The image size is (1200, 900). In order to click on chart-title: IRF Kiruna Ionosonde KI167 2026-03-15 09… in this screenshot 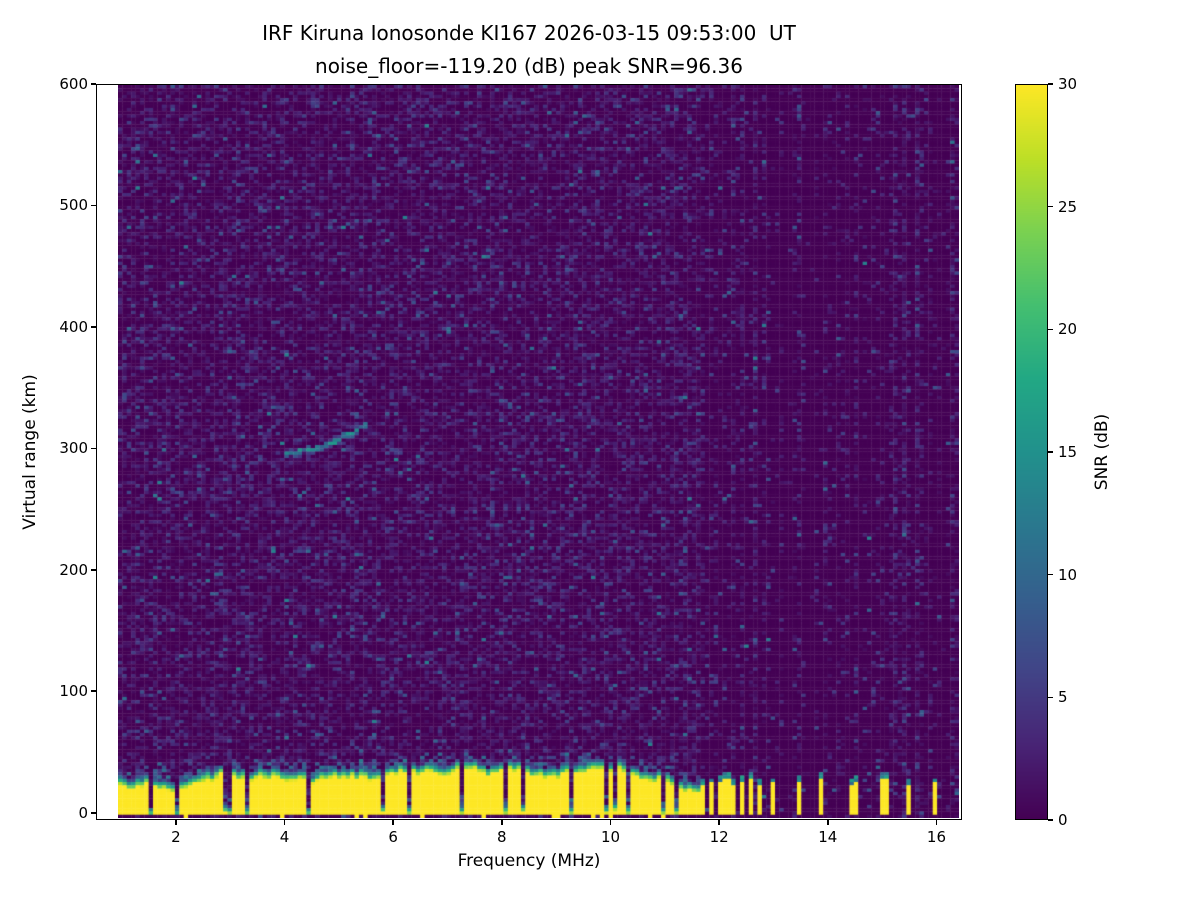, I will do `click(529, 33)`.